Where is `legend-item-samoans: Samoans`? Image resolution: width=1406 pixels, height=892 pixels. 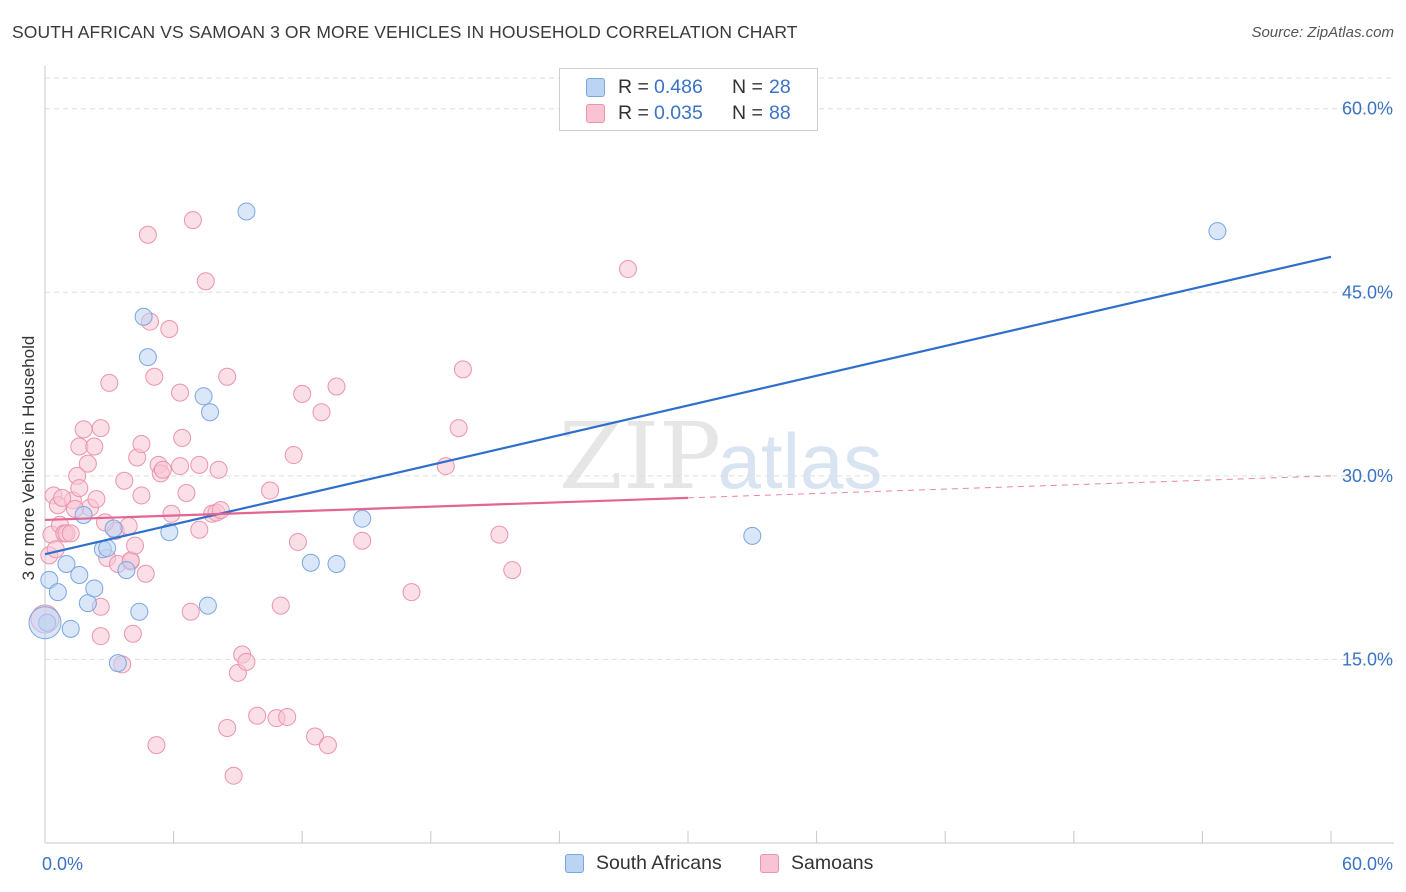 legend-item-samoans: Samoans is located at coordinates (816, 863).